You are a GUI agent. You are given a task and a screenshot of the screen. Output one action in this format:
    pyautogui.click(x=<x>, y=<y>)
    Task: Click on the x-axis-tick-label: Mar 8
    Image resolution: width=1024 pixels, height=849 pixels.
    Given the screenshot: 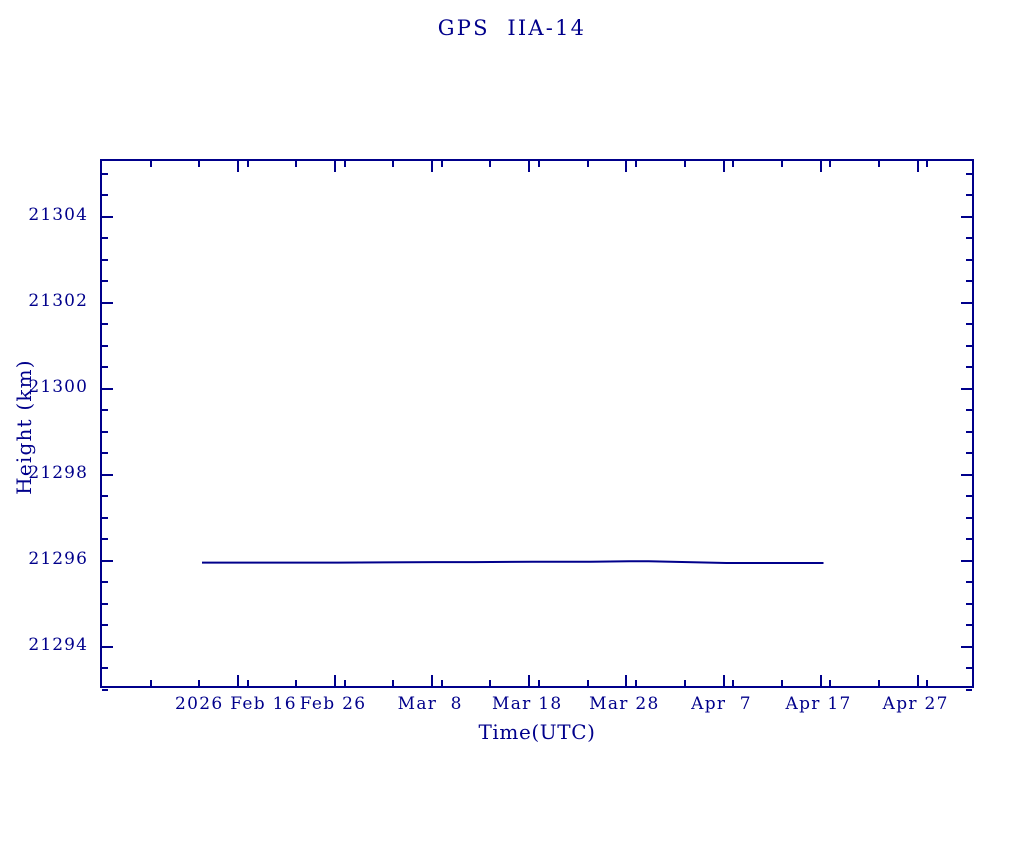 What is the action you would take?
    pyautogui.click(x=430, y=704)
    